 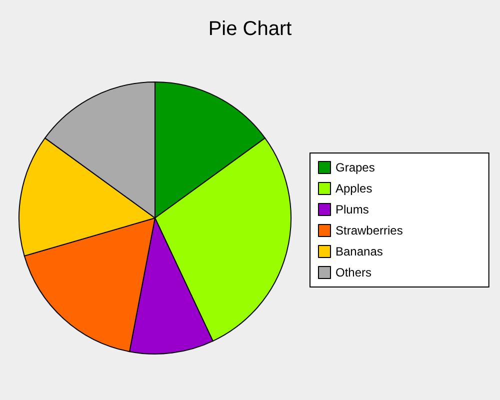 What do you see at coordinates (369, 231) in the screenshot?
I see `legend-label: Strawberries` at bounding box center [369, 231].